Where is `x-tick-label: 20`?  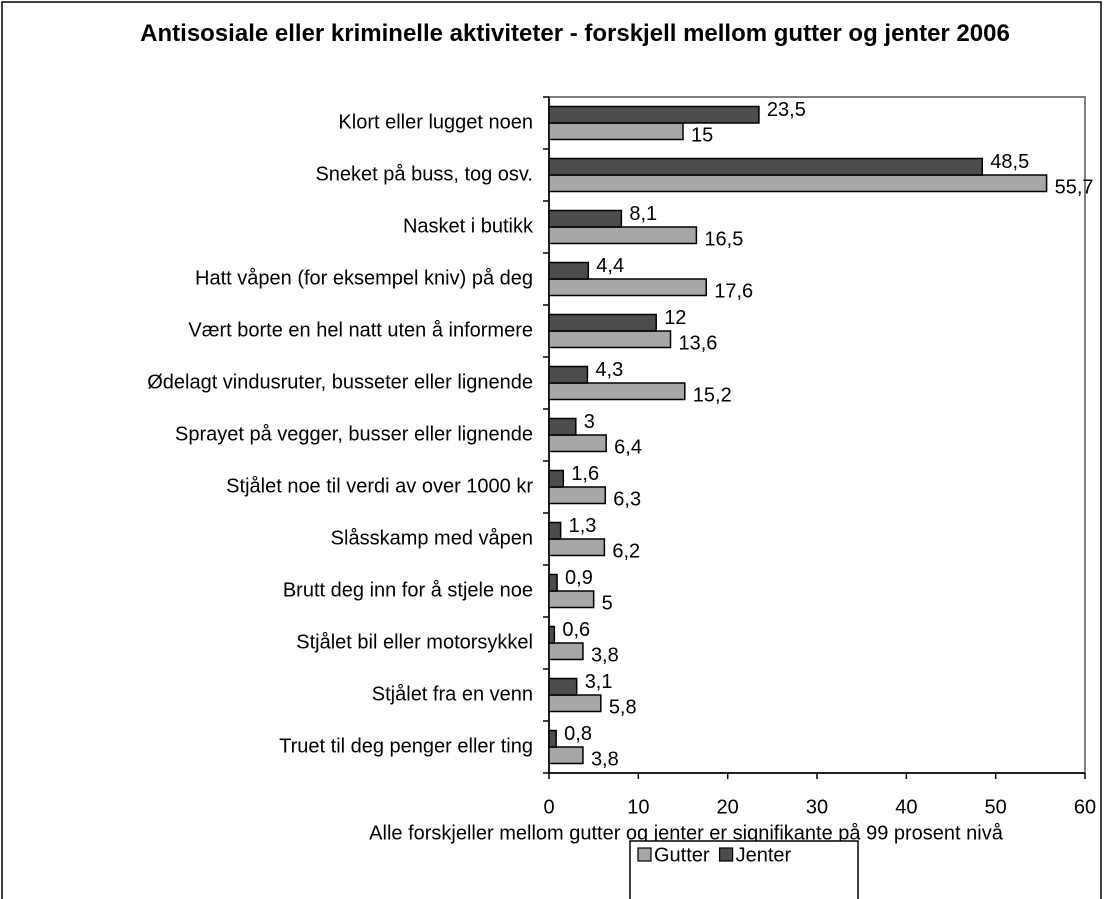
x-tick-label: 20 is located at coordinates (728, 807).